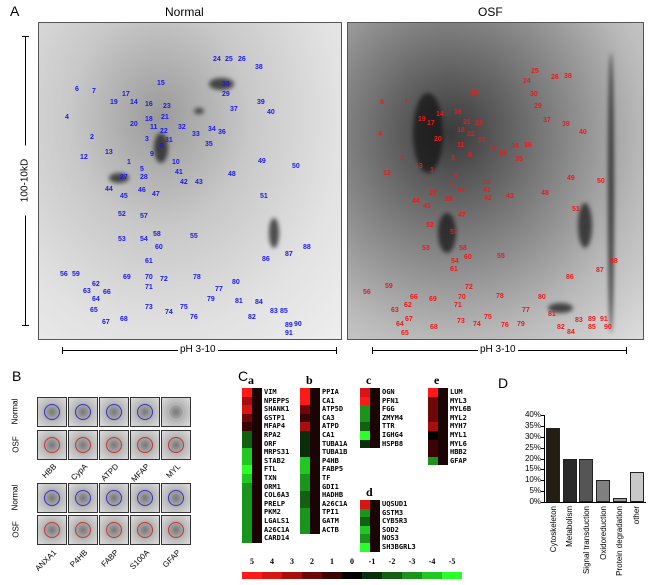 The height and width of the screenshot is (585, 650). Describe the element at coordinates (426, 248) in the screenshot. I see `osf-spot-label: 53` at that location.